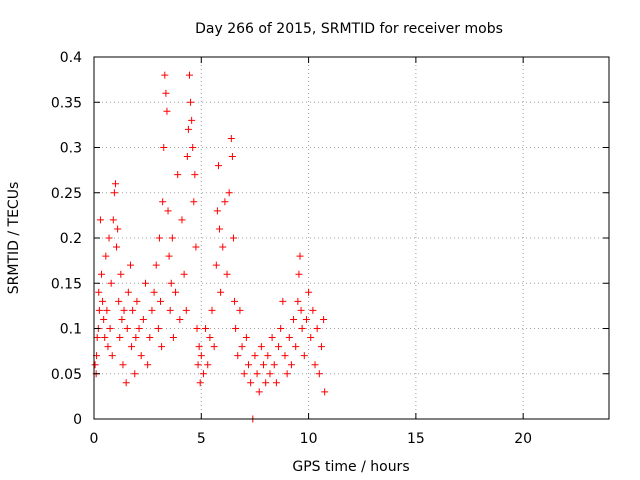 The width and height of the screenshot is (640, 480). What do you see at coordinates (71, 239) in the screenshot?
I see `y-tick-label: 0.2` at bounding box center [71, 239].